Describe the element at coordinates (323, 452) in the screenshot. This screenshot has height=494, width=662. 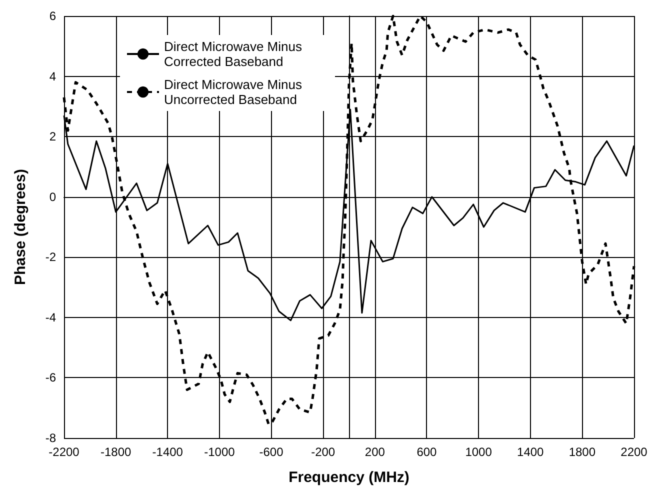
I see `x-tick-label: -200` at that location.